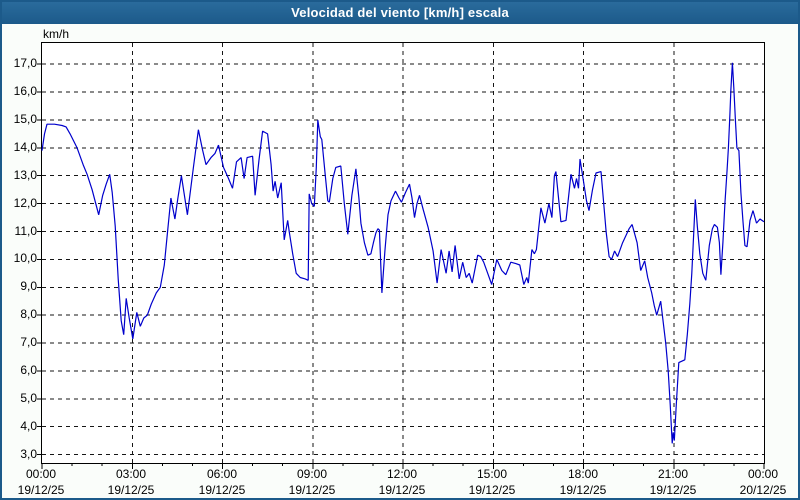  I want to click on y-tick-label: 17,0, so click(25, 63).